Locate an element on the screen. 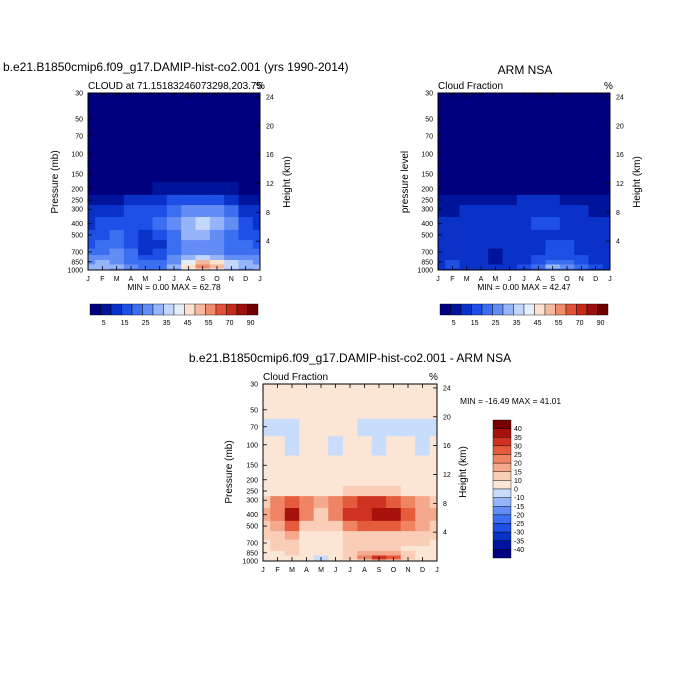  y-tick-label: 700 is located at coordinates (252, 543).